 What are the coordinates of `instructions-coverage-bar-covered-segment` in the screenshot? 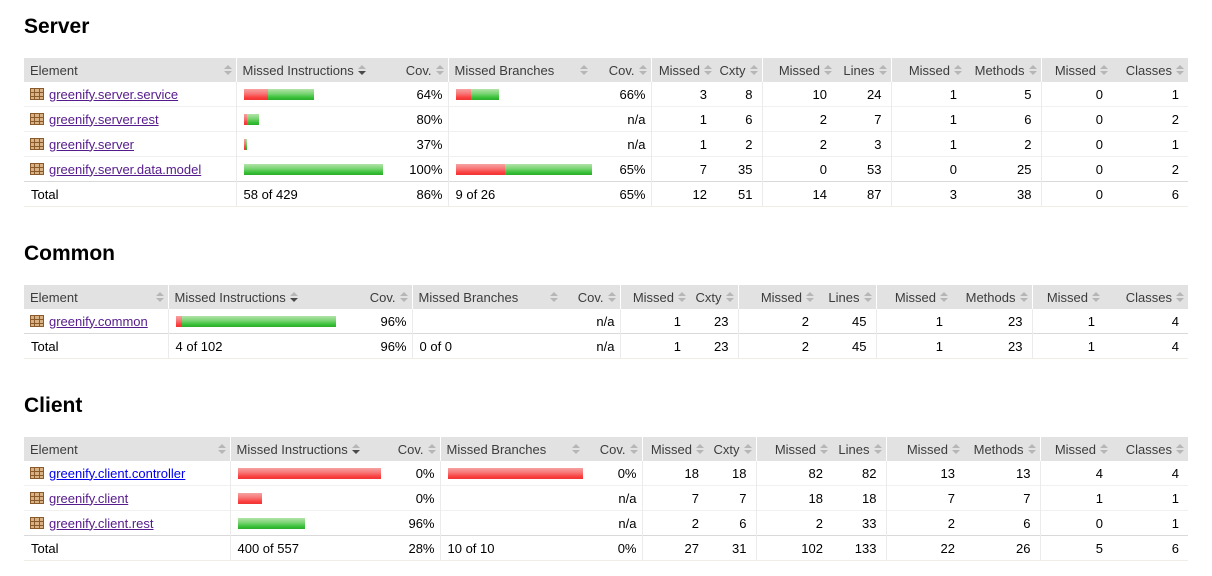 It's located at (271, 523).